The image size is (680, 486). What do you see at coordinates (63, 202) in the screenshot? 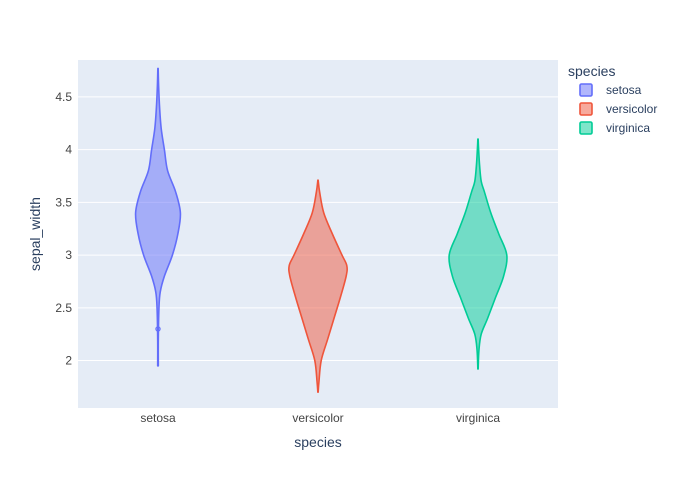
I see `y-tick-label: 3.5` at bounding box center [63, 202].